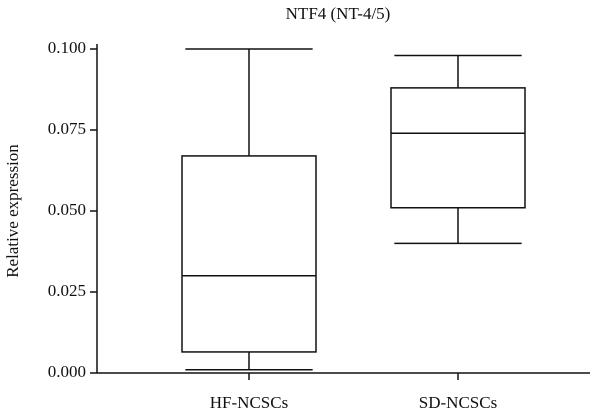 Image resolution: width=600 pixels, height=418 pixels. I want to click on y-tick-label: 0.075, so click(67, 128).